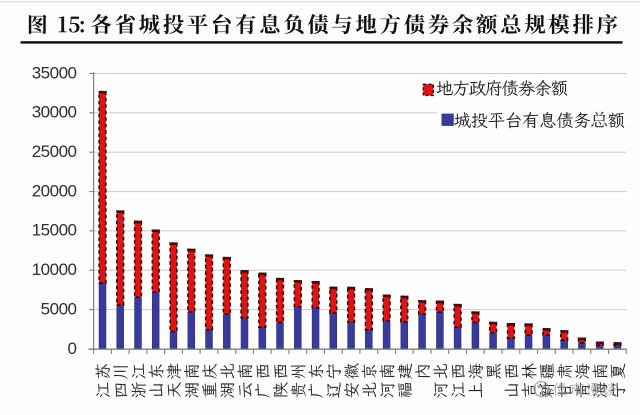  Describe the element at coordinates (72, 348) in the screenshot. I see `svg-text: 0` at that location.